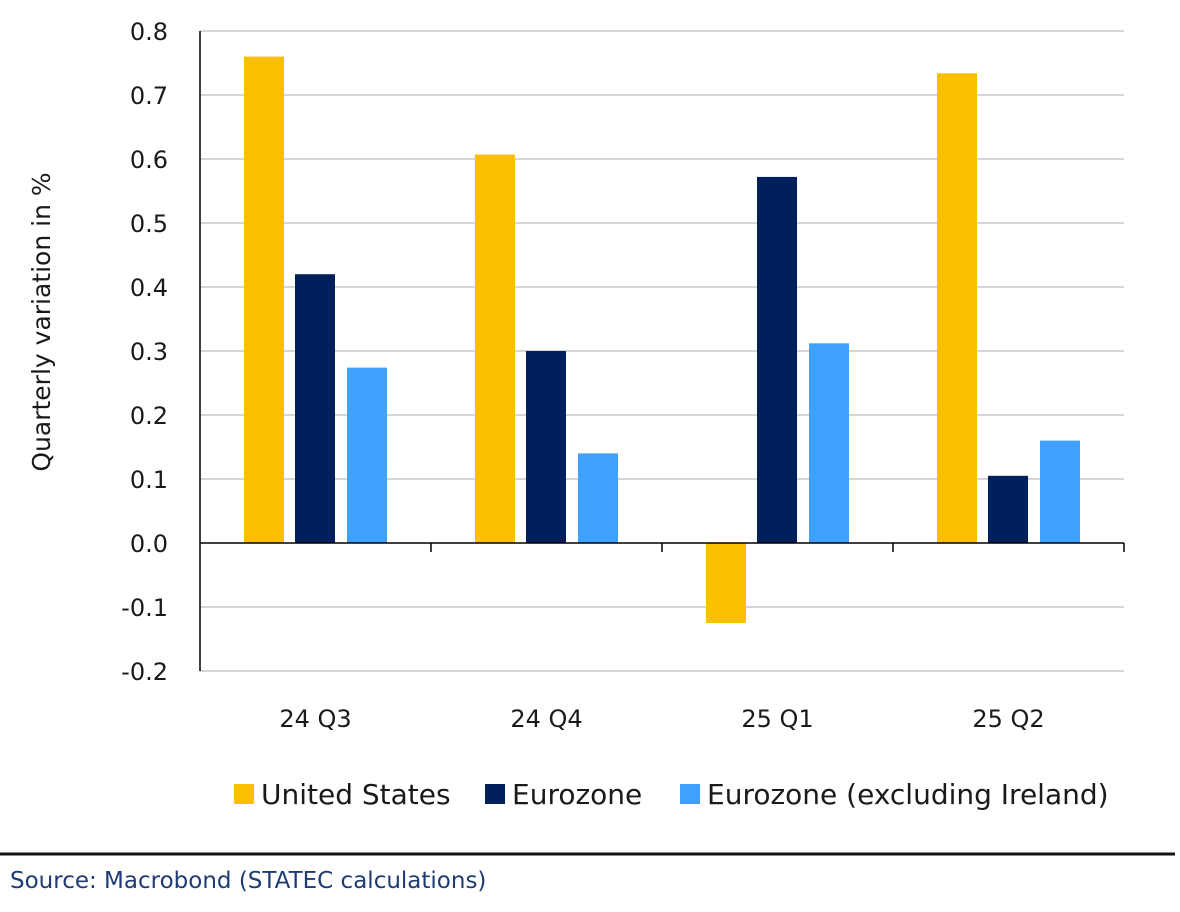  I want to click on y-tick-label: 0.1, so click(149, 480).